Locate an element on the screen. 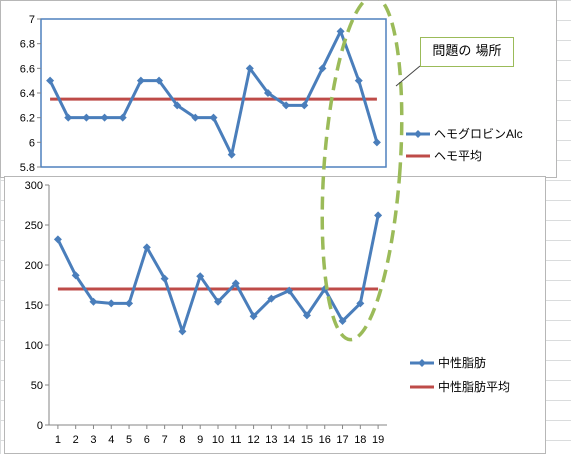  tg-x-tick-label: 9 is located at coordinates (200, 440).